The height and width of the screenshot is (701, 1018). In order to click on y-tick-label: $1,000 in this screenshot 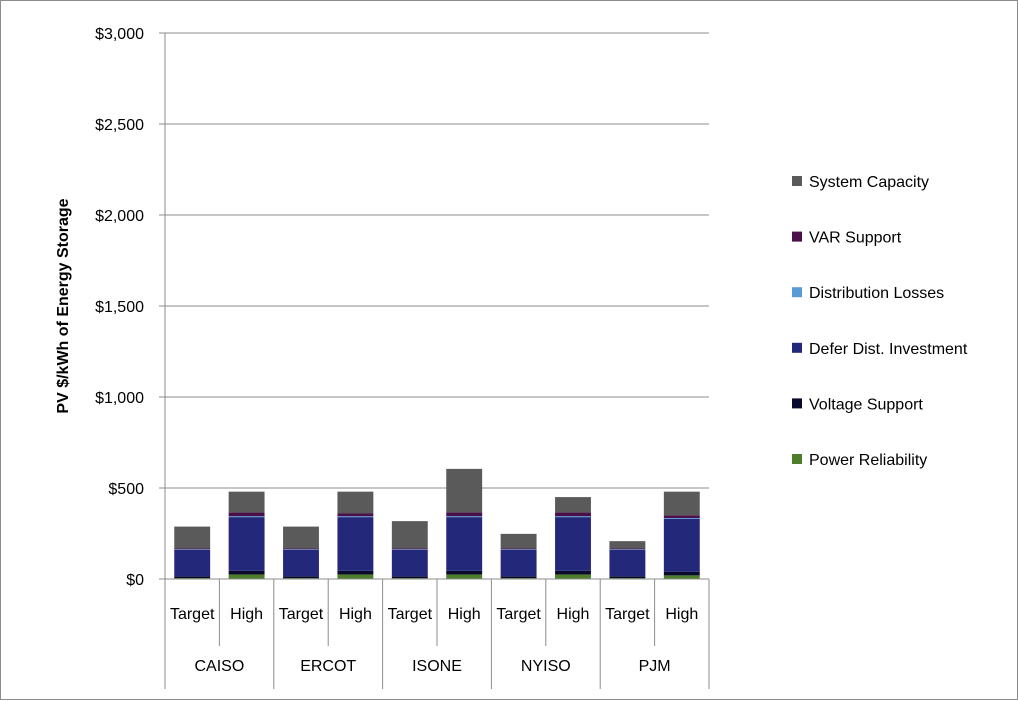, I will do `click(119, 398)`.